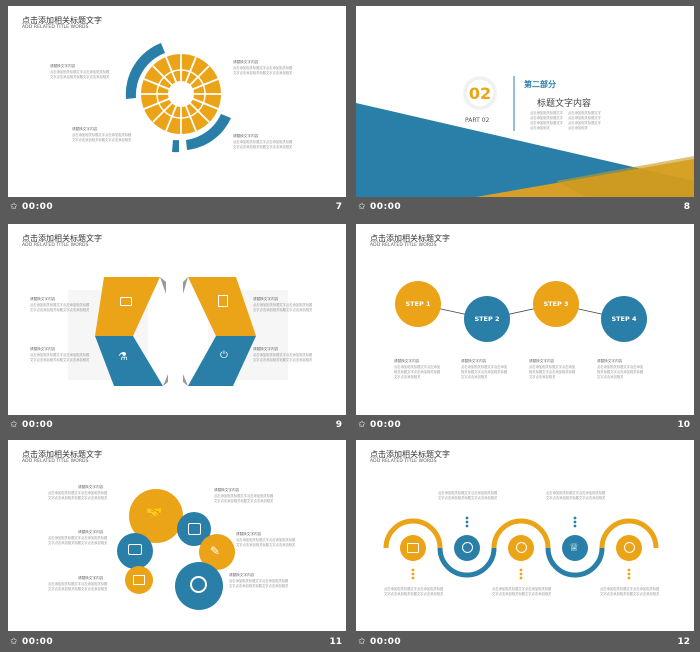  Describe the element at coordinates (178, 331) in the screenshot. I see `chevron-ribbon-diagram` at that location.